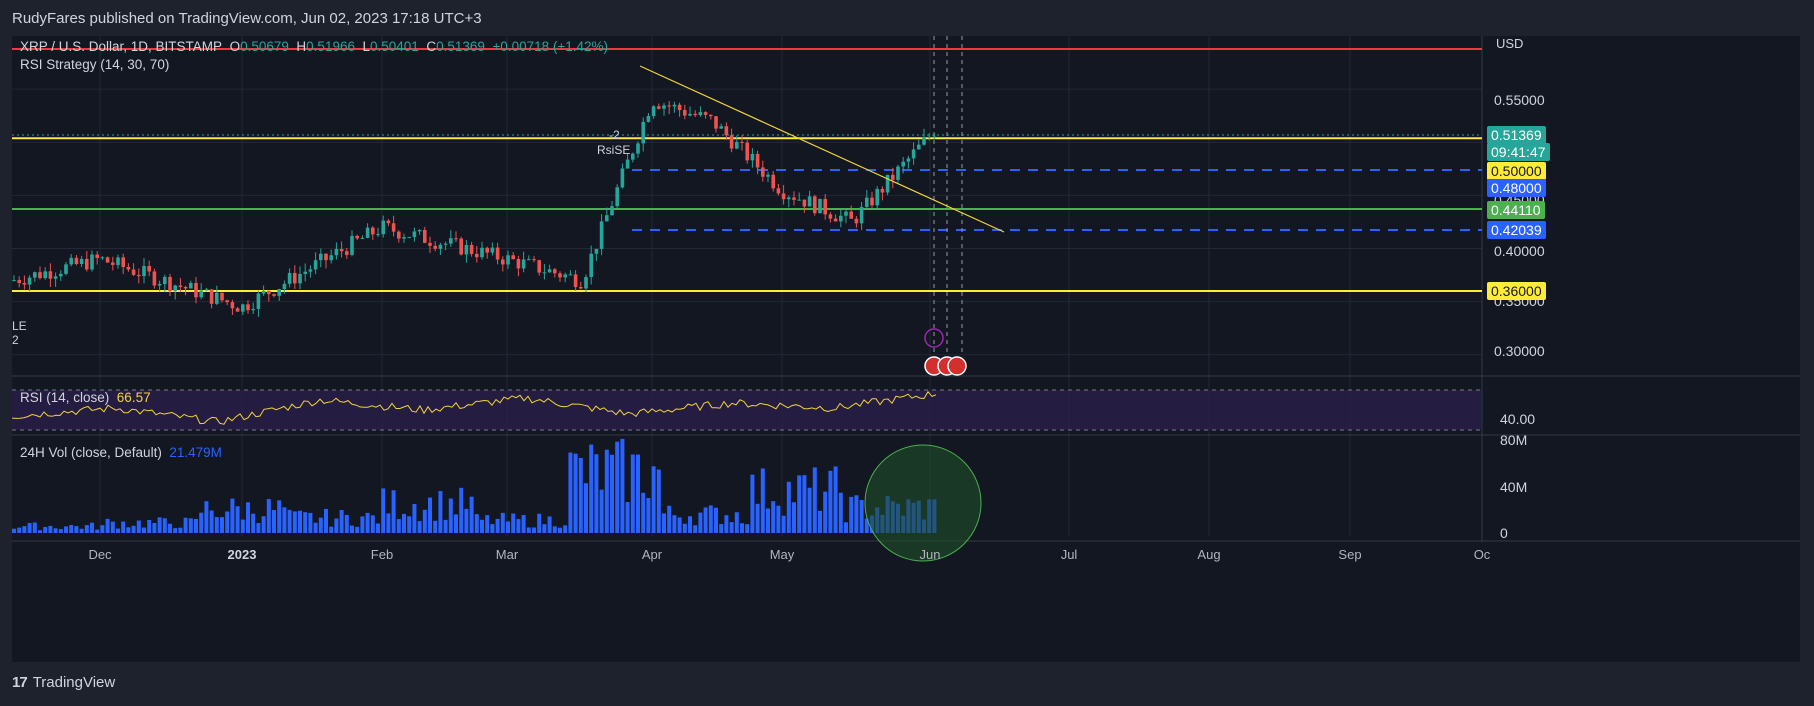 Image resolution: width=1814 pixels, height=706 pixels. Describe the element at coordinates (121, 452) in the screenshot. I see `volume-legend: 24H Vol (close, Default) 21.479M` at that location.